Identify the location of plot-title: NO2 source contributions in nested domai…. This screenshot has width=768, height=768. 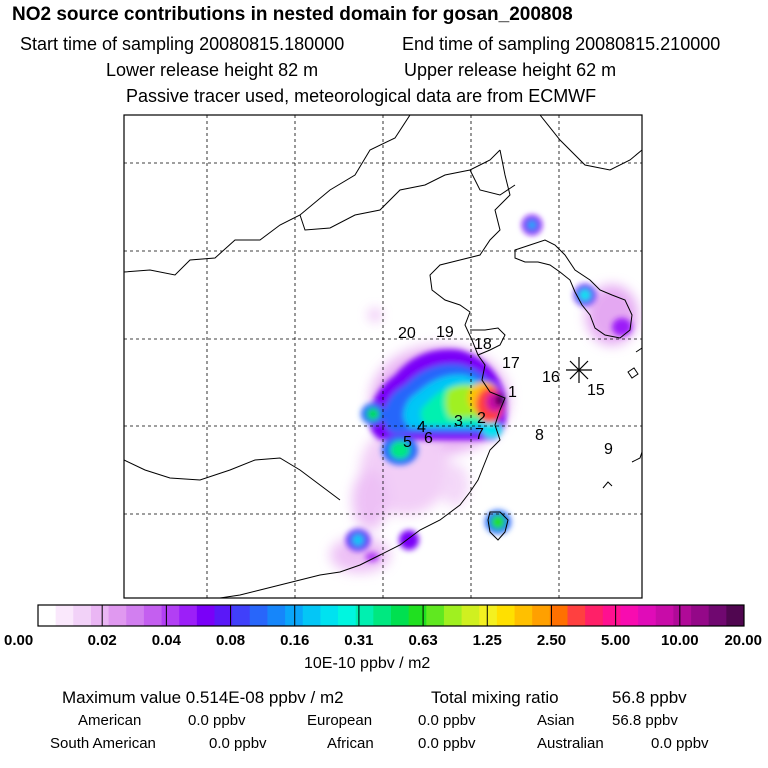
(292, 14).